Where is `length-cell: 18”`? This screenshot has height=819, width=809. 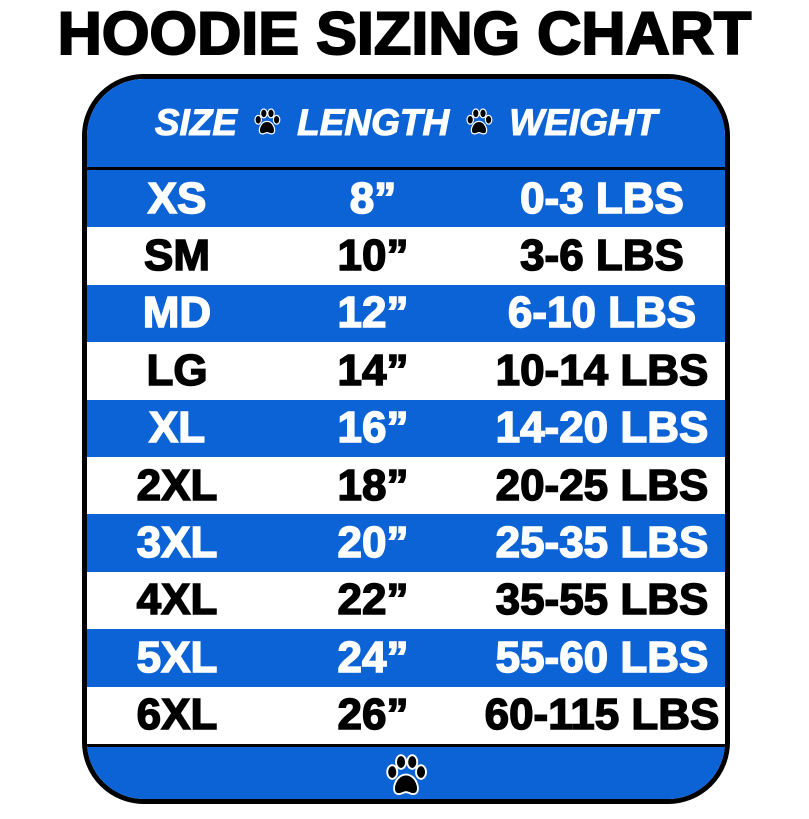
length-cell: 18” is located at coordinates (373, 485).